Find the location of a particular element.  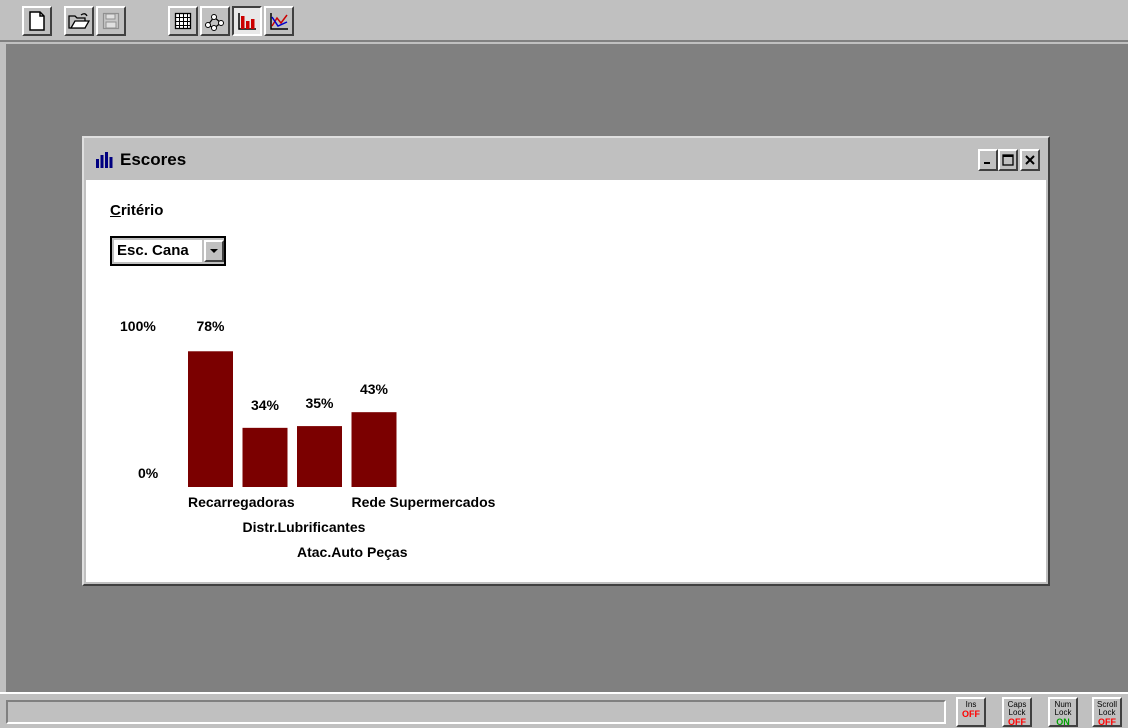

maximize-button is located at coordinates (1008, 160).